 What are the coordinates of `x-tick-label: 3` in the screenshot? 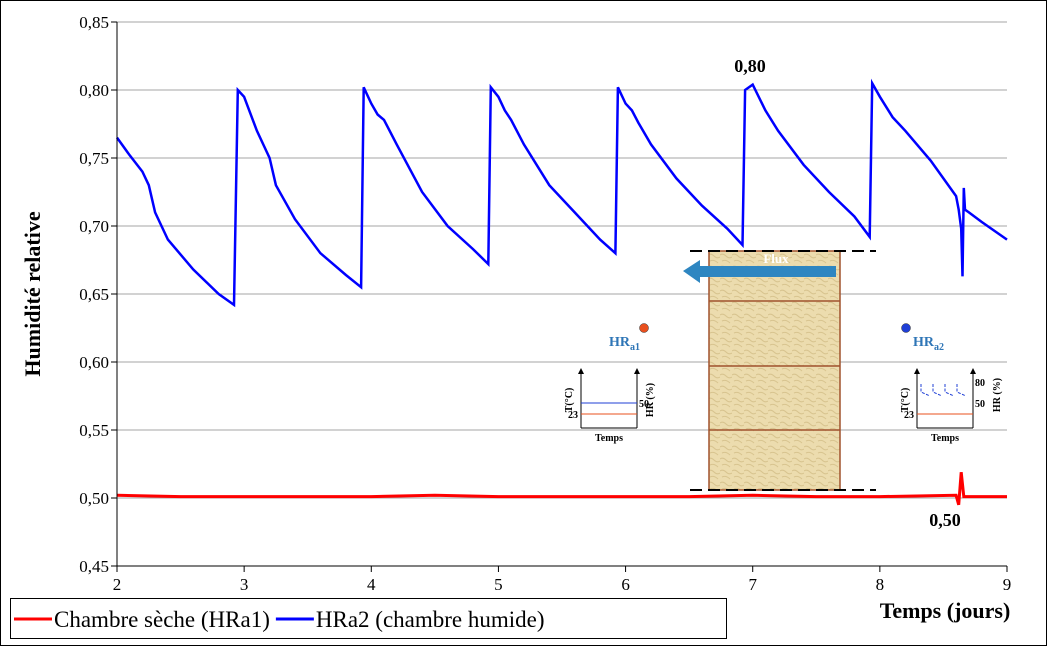 It's located at (244, 584).